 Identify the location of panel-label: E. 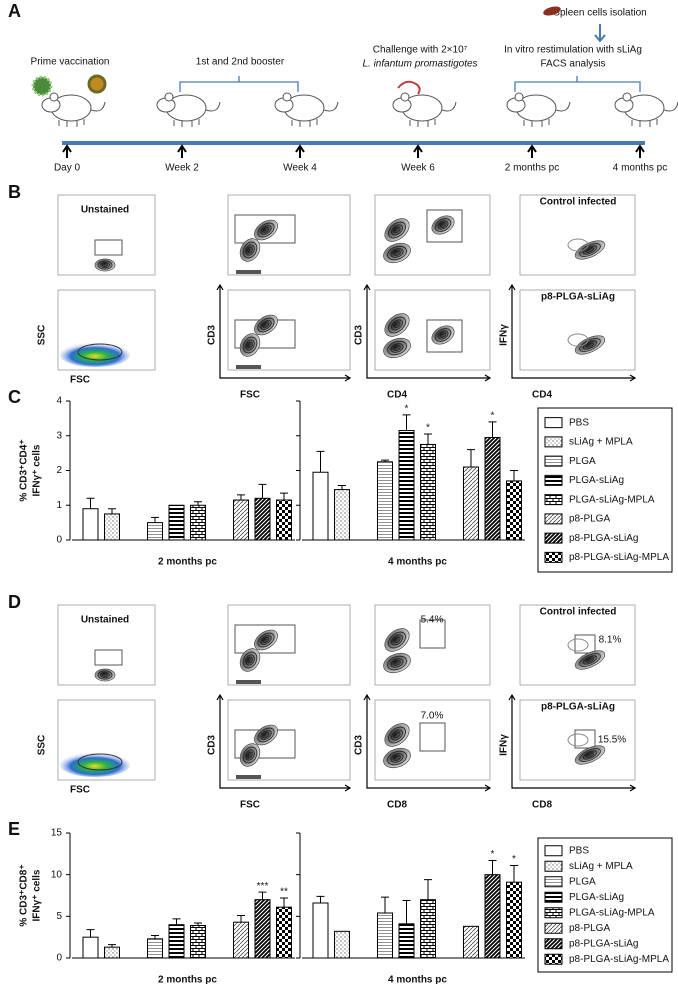
(14, 829).